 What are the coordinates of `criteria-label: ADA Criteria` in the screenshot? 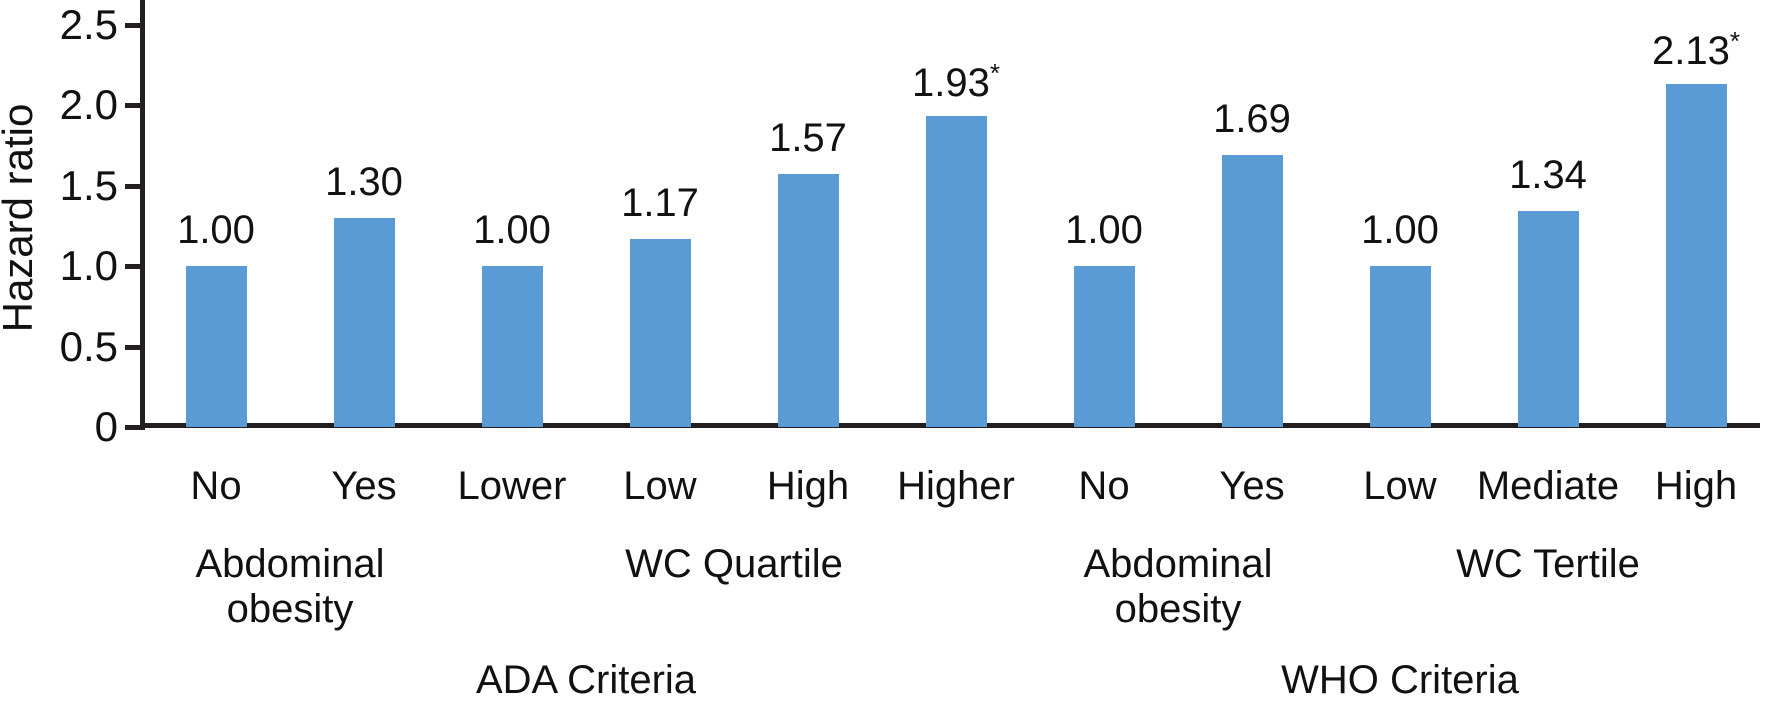 It's located at (586, 680).